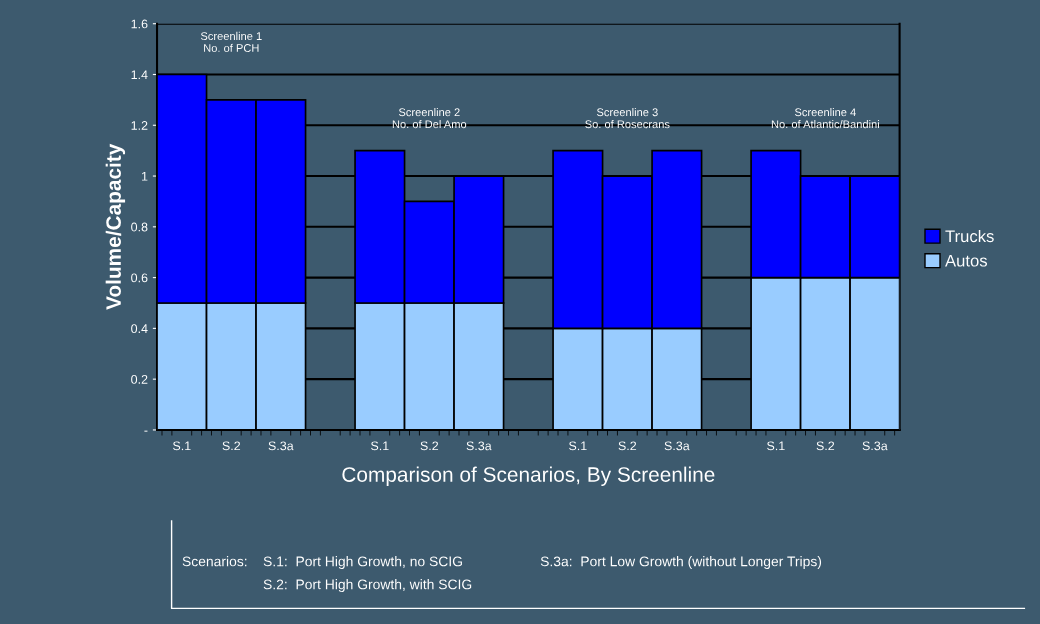 The width and height of the screenshot is (1040, 624). I want to click on y-tick-label: 1.2, so click(139, 125).